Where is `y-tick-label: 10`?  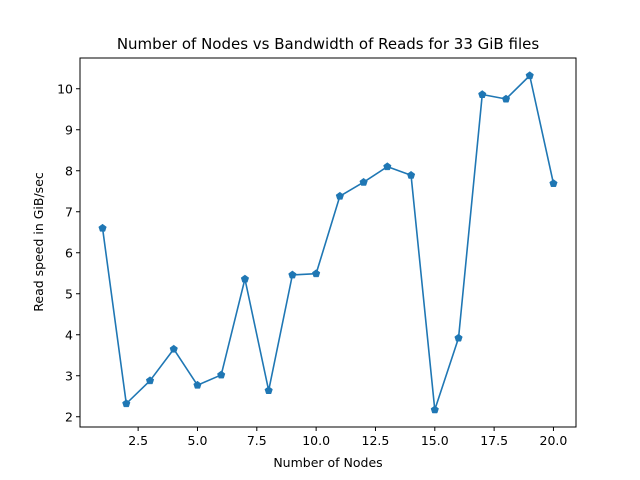
y-tick-label: 10 is located at coordinates (65, 88).